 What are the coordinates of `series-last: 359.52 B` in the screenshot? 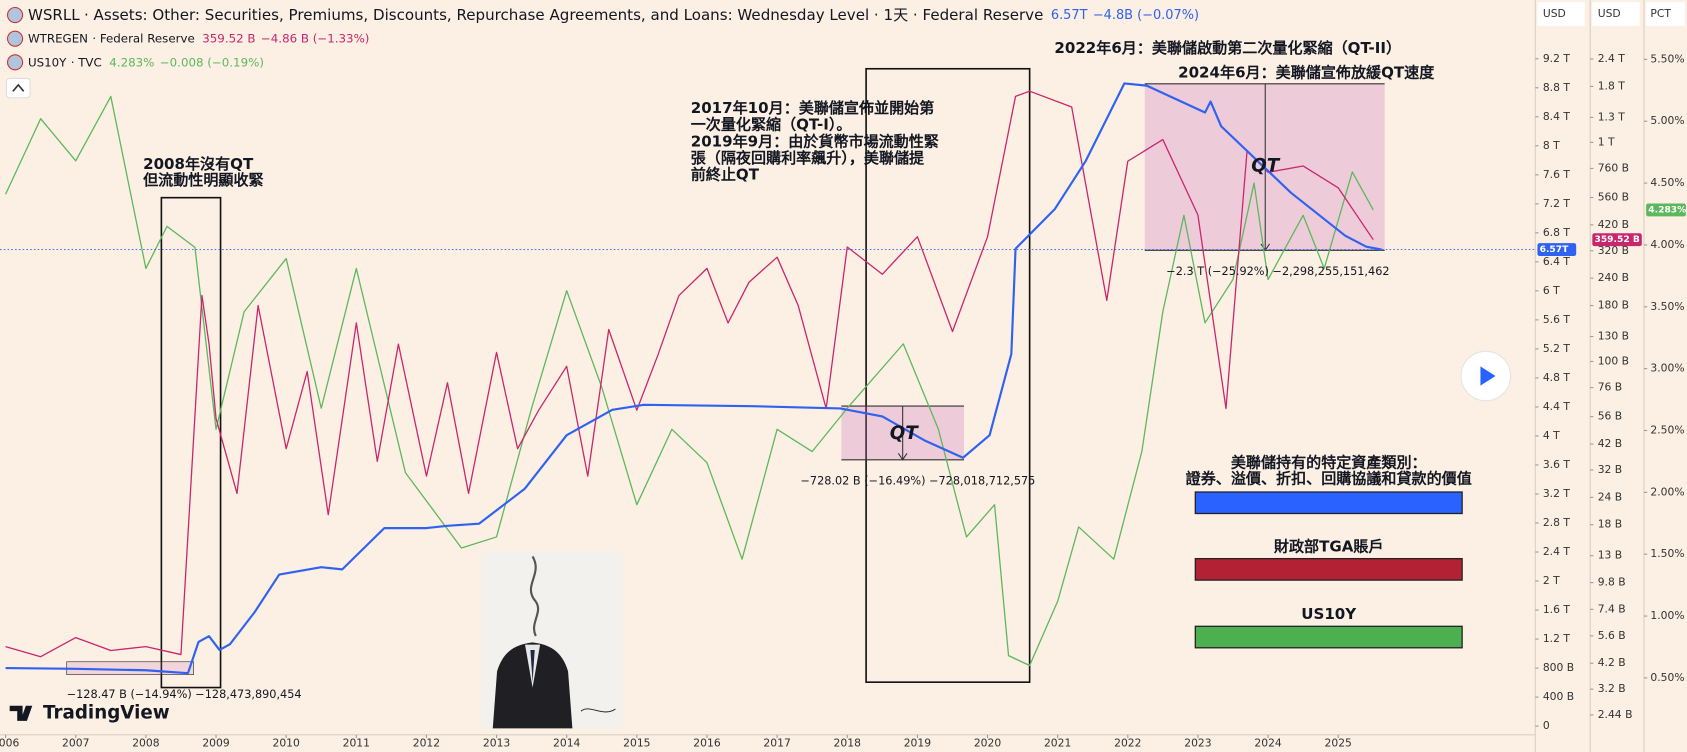 It's located at (228, 38).